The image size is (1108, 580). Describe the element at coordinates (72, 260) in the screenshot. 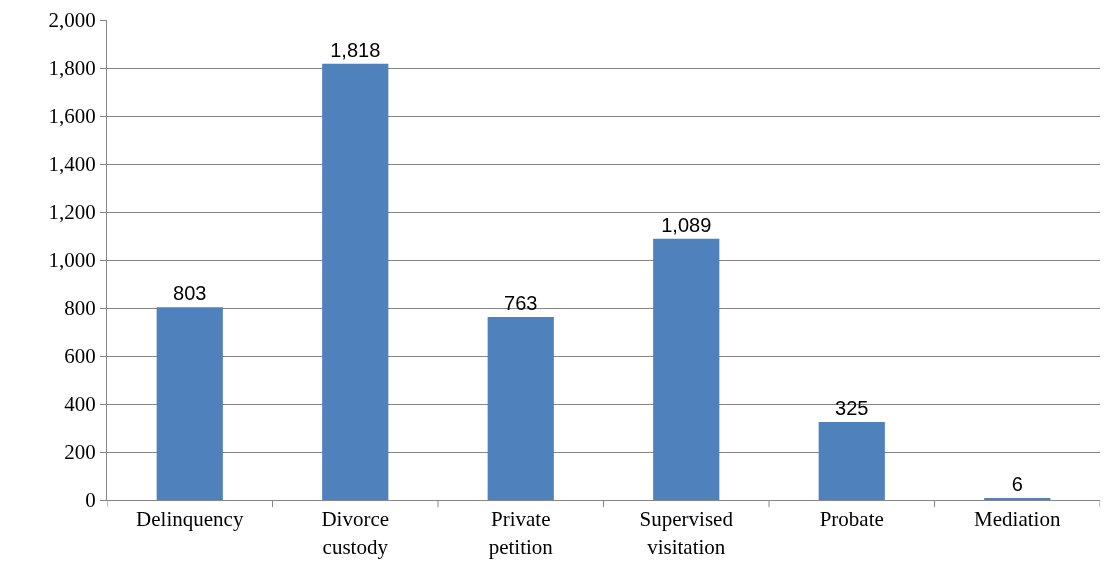

I see `y-tick-label: 1,000` at that location.